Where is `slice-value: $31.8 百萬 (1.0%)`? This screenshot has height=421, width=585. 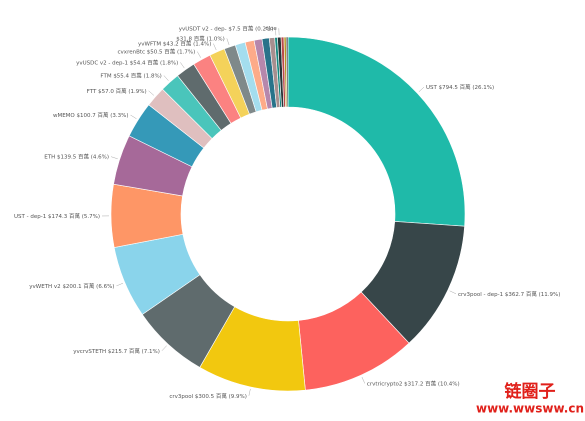 slice-value: $31.8 百萬 (1.0%) is located at coordinates (200, 38).